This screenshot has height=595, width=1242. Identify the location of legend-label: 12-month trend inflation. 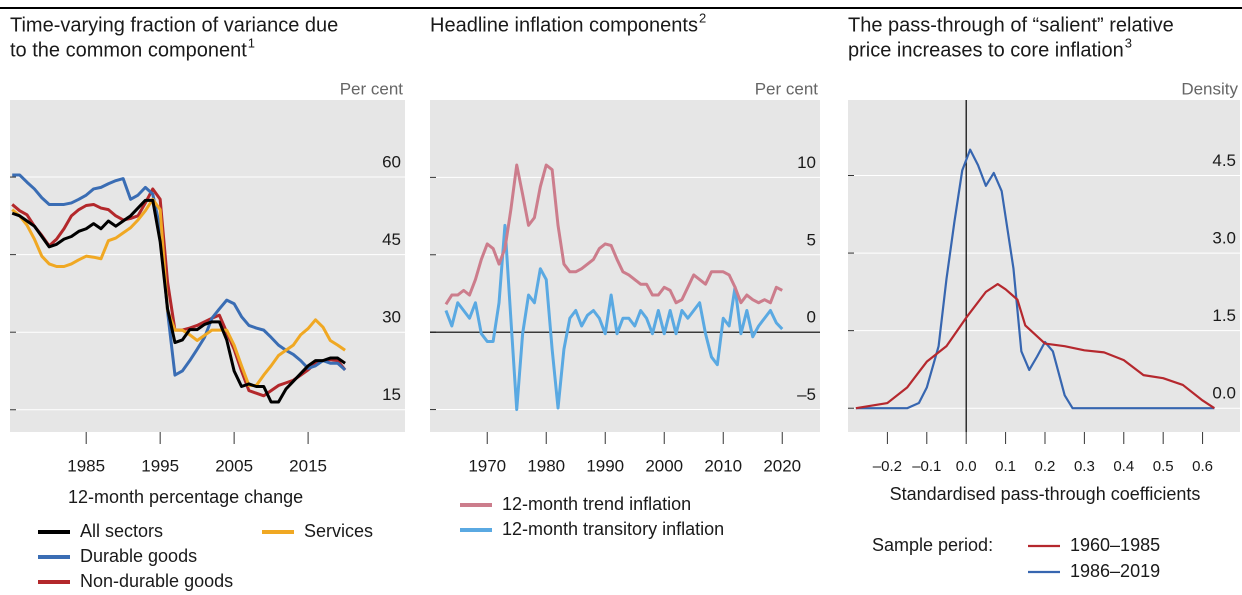
(596, 504).